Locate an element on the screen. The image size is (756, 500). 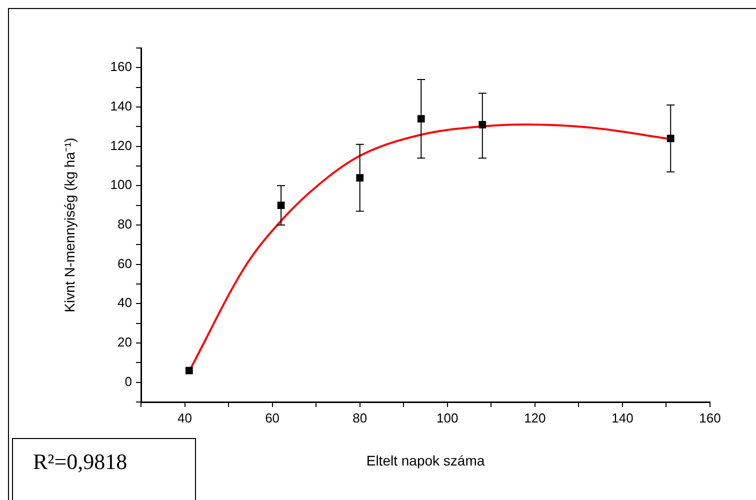
x-tick-label: 60 is located at coordinates (272, 418).